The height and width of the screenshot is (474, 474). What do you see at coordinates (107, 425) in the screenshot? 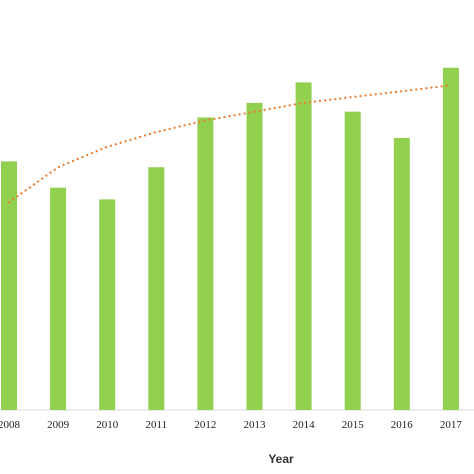
I see `x-tick-label-2010: 2010` at bounding box center [107, 425].